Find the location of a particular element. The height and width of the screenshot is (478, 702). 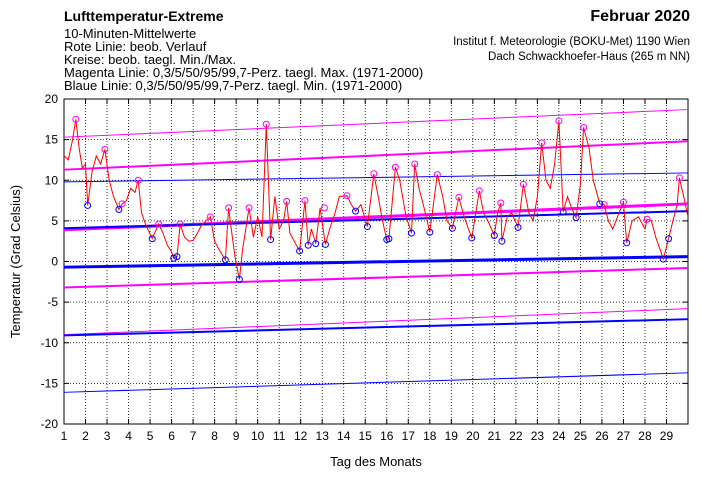

x-tick-label: 6 is located at coordinates (171, 436).